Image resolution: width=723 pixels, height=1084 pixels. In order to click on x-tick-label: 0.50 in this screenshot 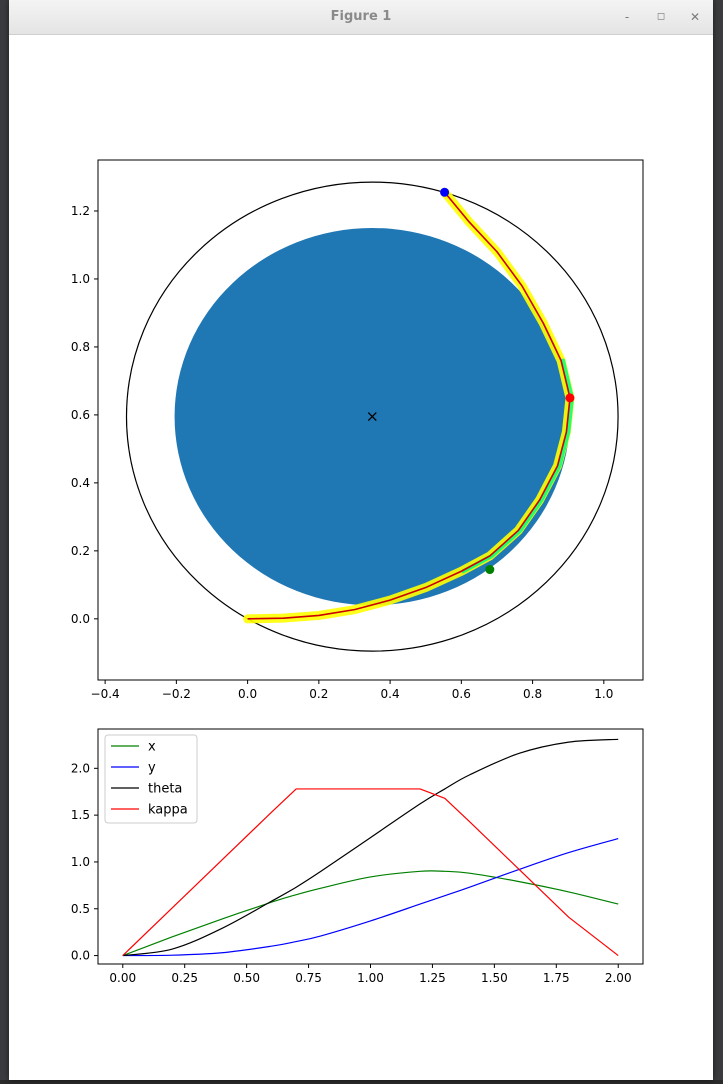, I will do `click(246, 978)`.